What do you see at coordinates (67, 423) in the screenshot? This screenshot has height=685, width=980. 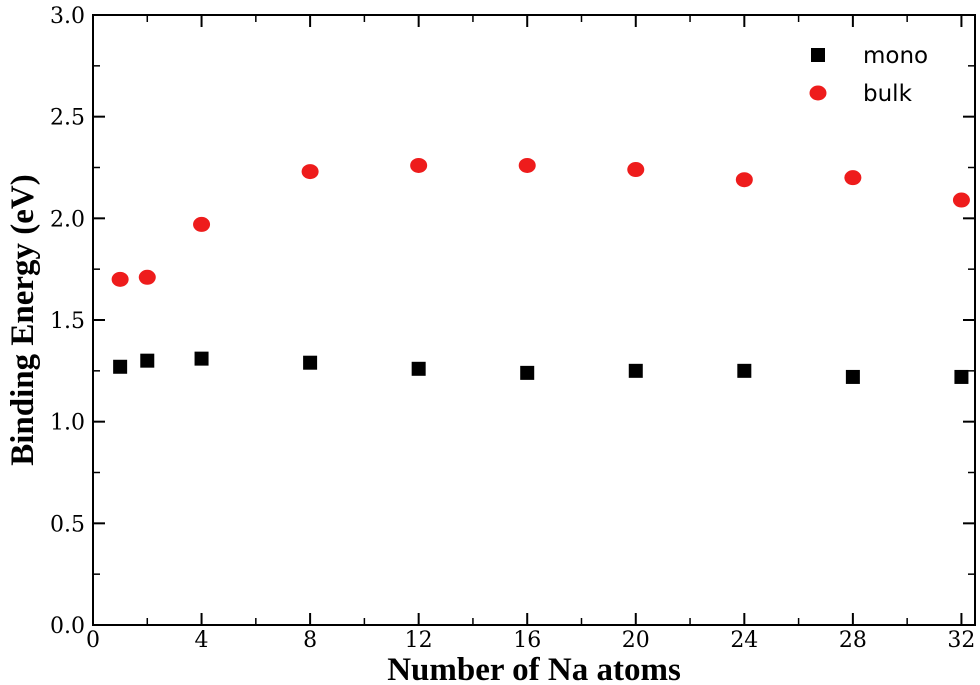 I see `y-tick-label: 1.0` at bounding box center [67, 423].